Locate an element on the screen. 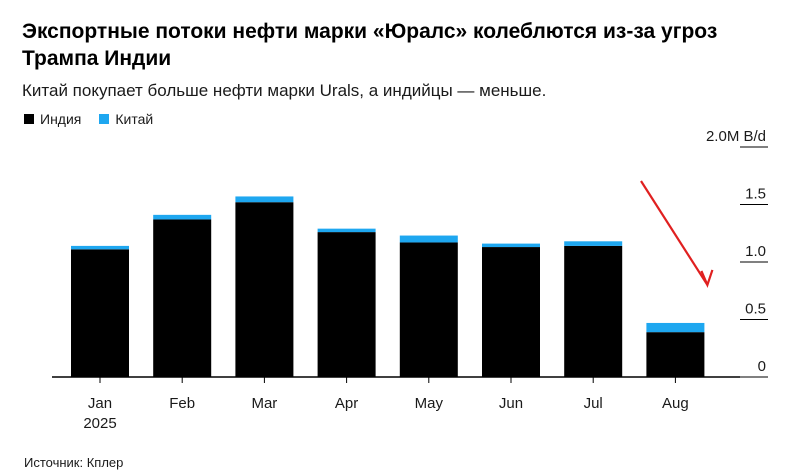 The height and width of the screenshot is (475, 794). legend: Индия Китай is located at coordinates (88, 119).